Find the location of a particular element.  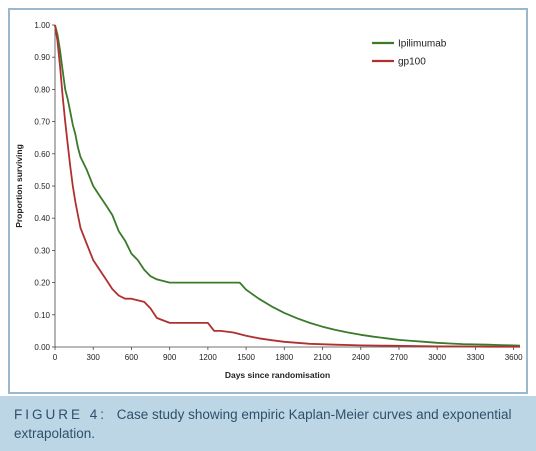

x-tick-label: 2100 is located at coordinates (323, 357).